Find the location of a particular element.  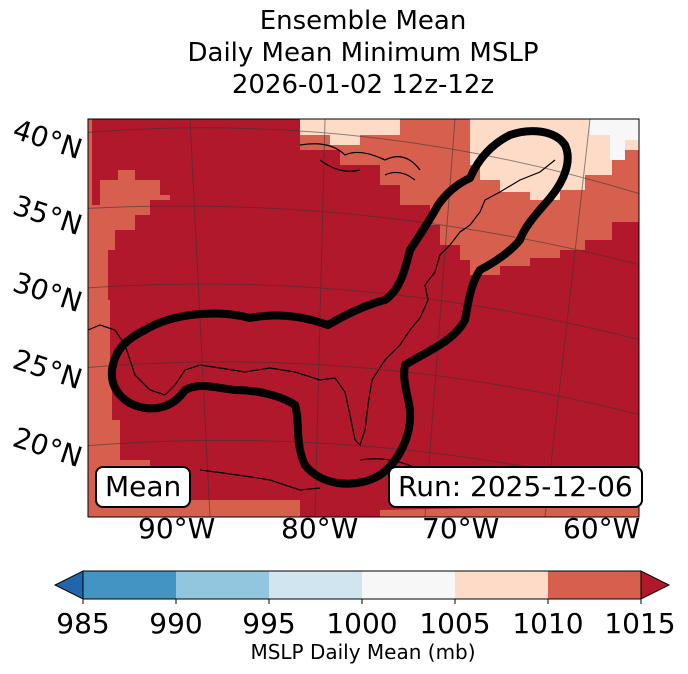

colorbar-title: MSLP Daily Mean (mb) is located at coordinates (363, 652).